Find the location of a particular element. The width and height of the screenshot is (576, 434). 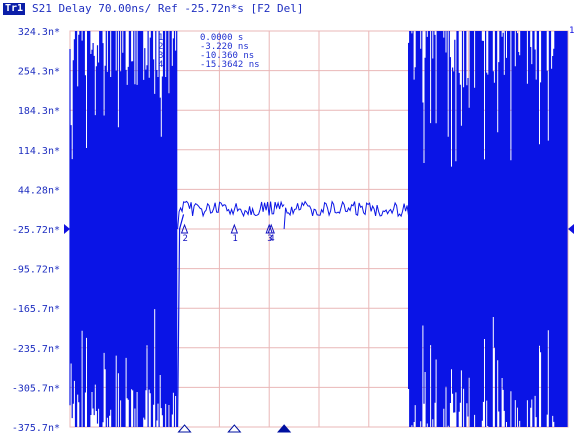

y-tick-label: 324.3n* is located at coordinates (39, 32).